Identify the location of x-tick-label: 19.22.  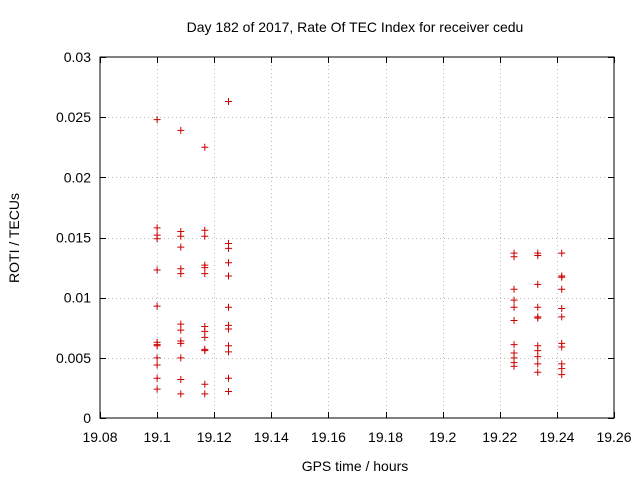
(499, 437).